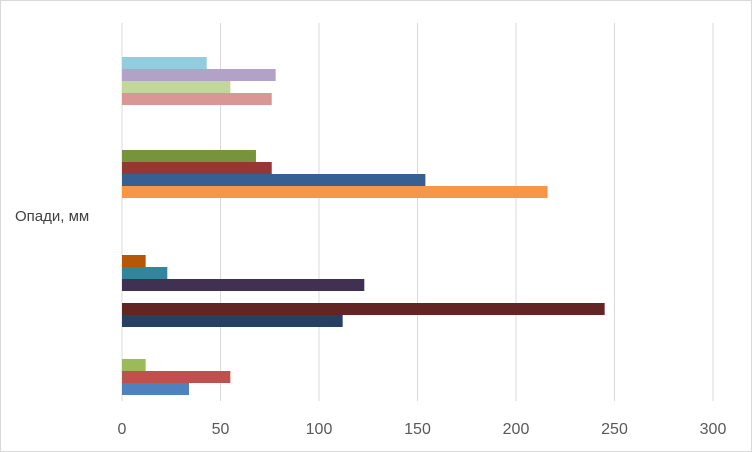 Image resolution: width=752 pixels, height=452 pixels. I want to click on x-tick-label: 150, so click(417, 429).